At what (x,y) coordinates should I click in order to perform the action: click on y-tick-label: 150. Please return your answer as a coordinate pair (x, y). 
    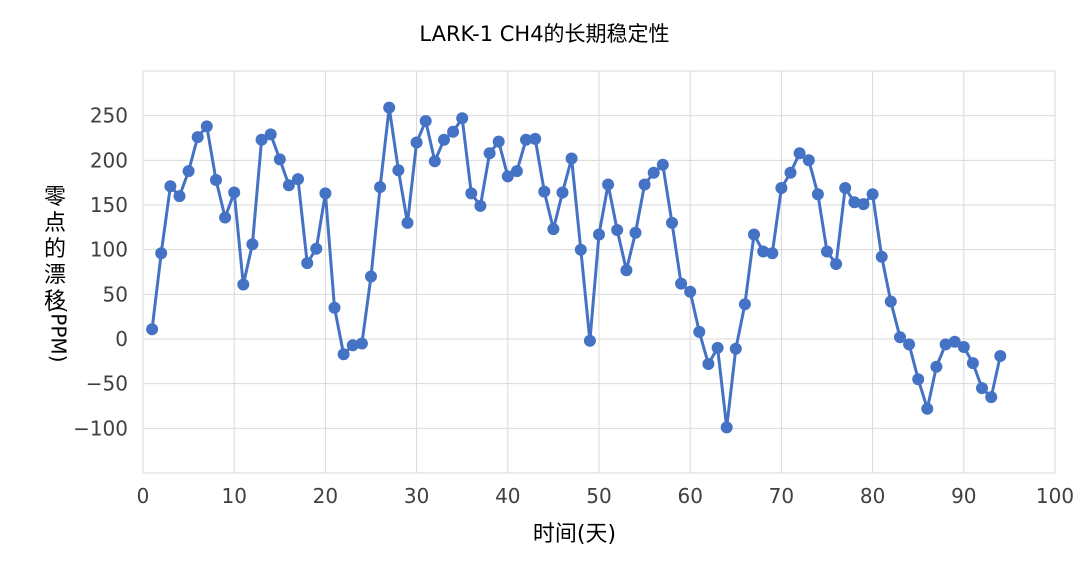
    Looking at the image, I should click on (109, 205).